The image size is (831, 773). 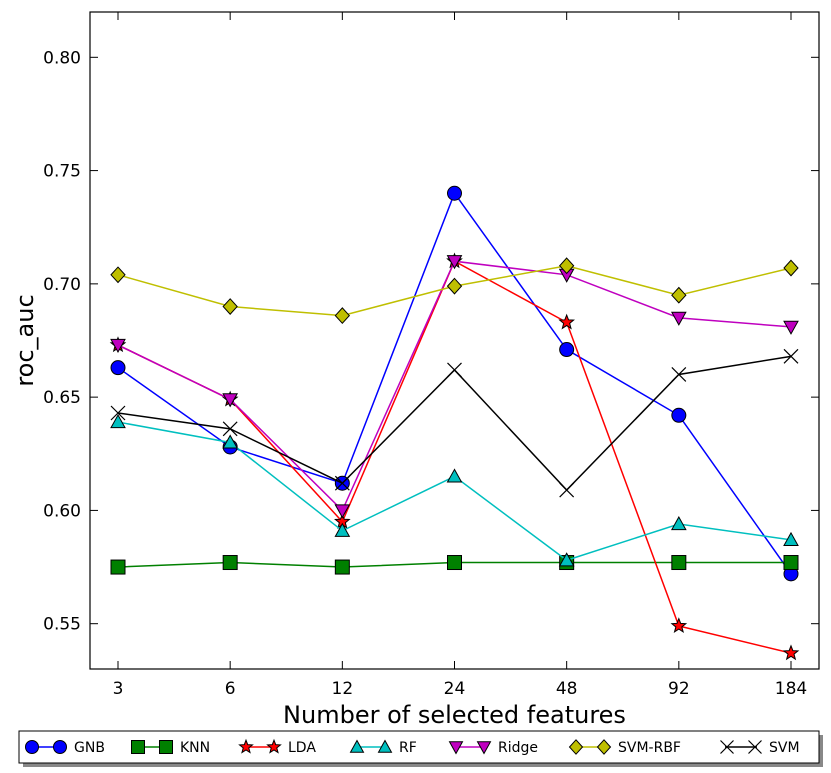 I want to click on y-tick-label: 0.55, so click(x=62, y=625).